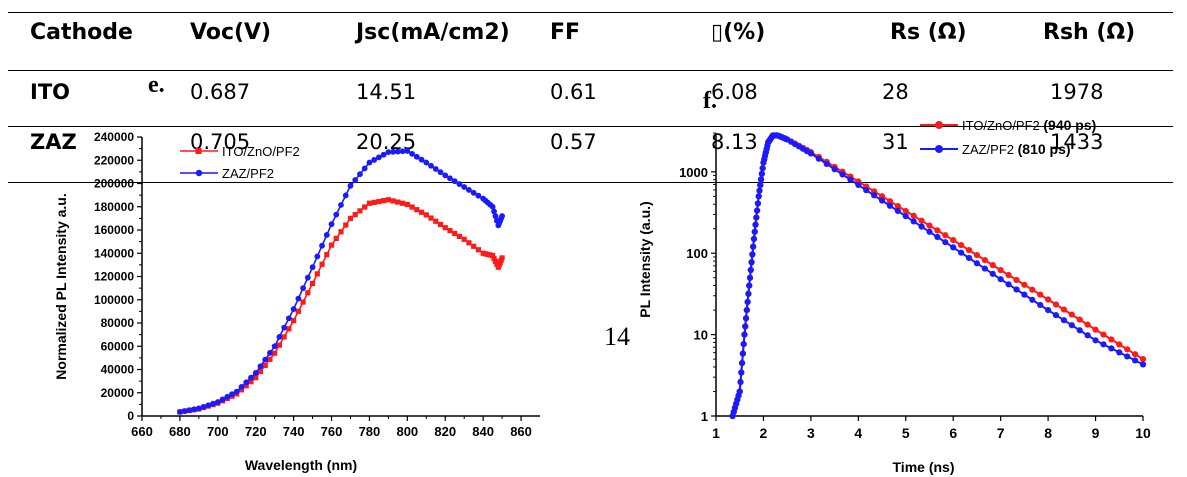  Describe the element at coordinates (734, 92) in the screenshot. I see `row-ito-efficiency: 6.08` at that location.